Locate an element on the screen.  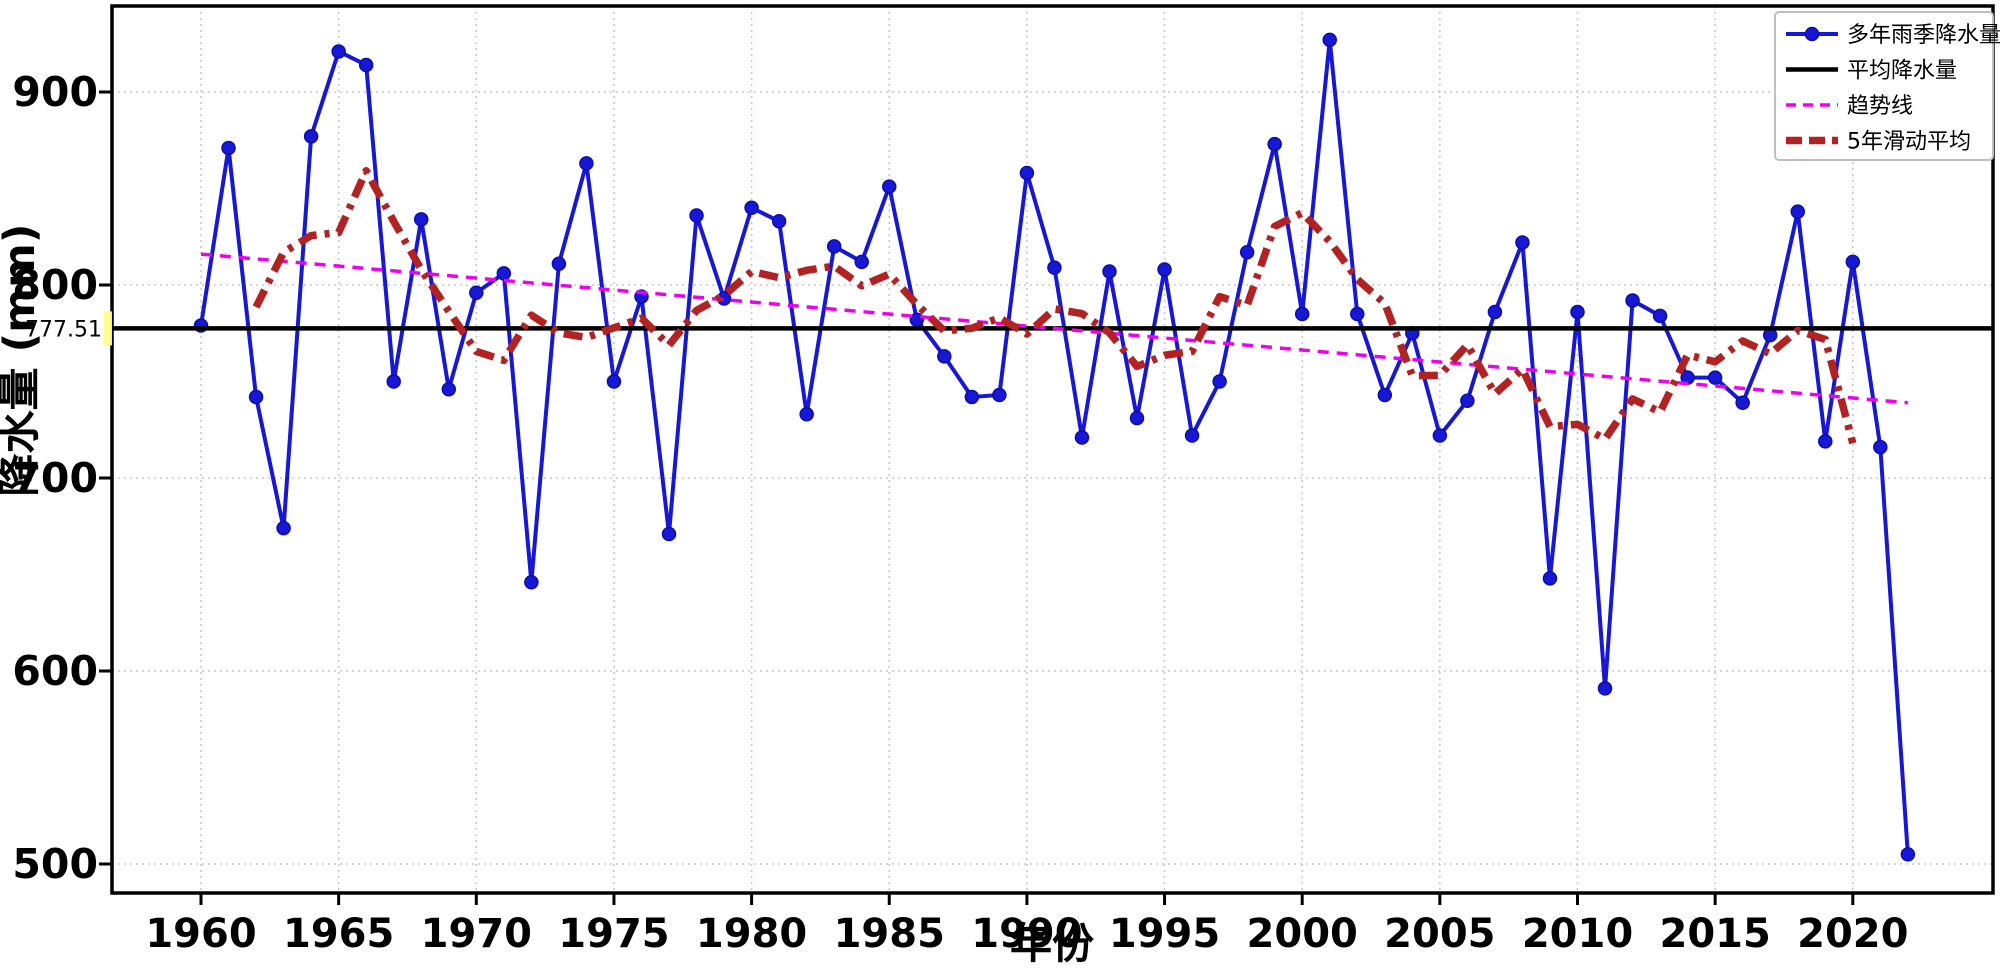
x-tick-label: 2000 is located at coordinates (1302, 934).